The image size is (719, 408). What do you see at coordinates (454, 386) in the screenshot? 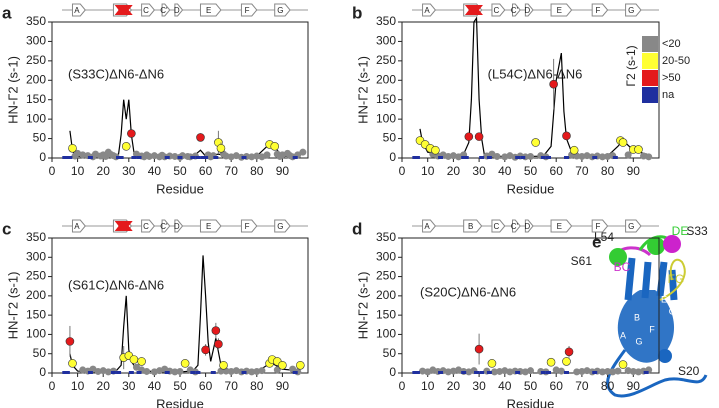
I see `x-tick-label: 20` at bounding box center [454, 386].